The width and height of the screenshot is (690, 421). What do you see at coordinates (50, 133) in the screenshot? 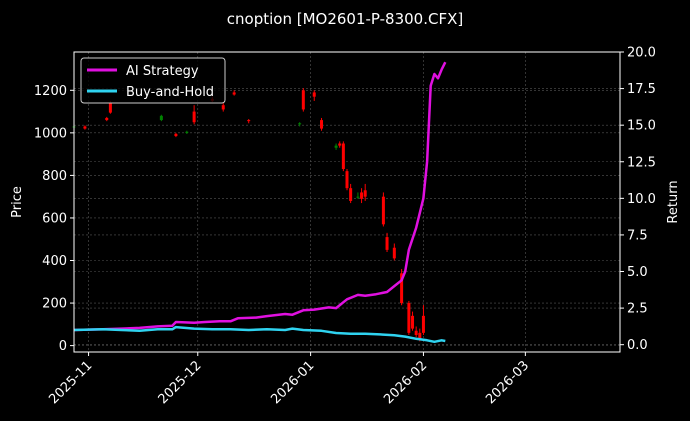
I see `y-left-tick-label: 1000` at bounding box center [50, 133].